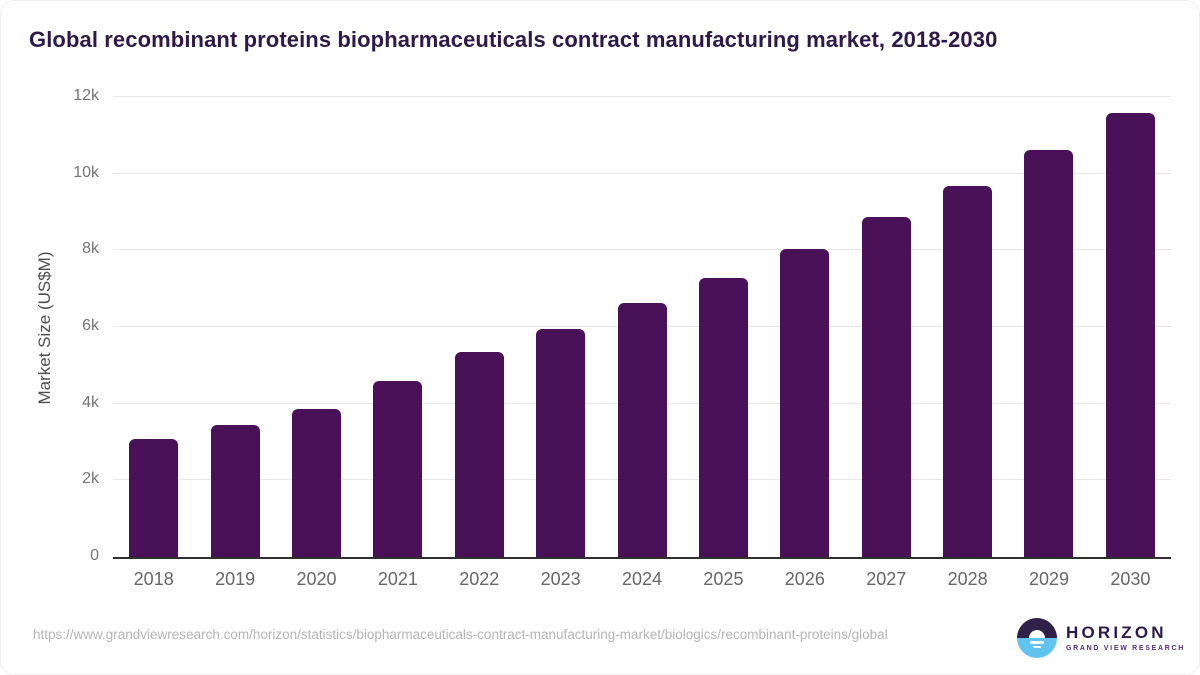 The height and width of the screenshot is (675, 1200). Describe the element at coordinates (235, 579) in the screenshot. I see `x-tick-label: 2019` at that location.